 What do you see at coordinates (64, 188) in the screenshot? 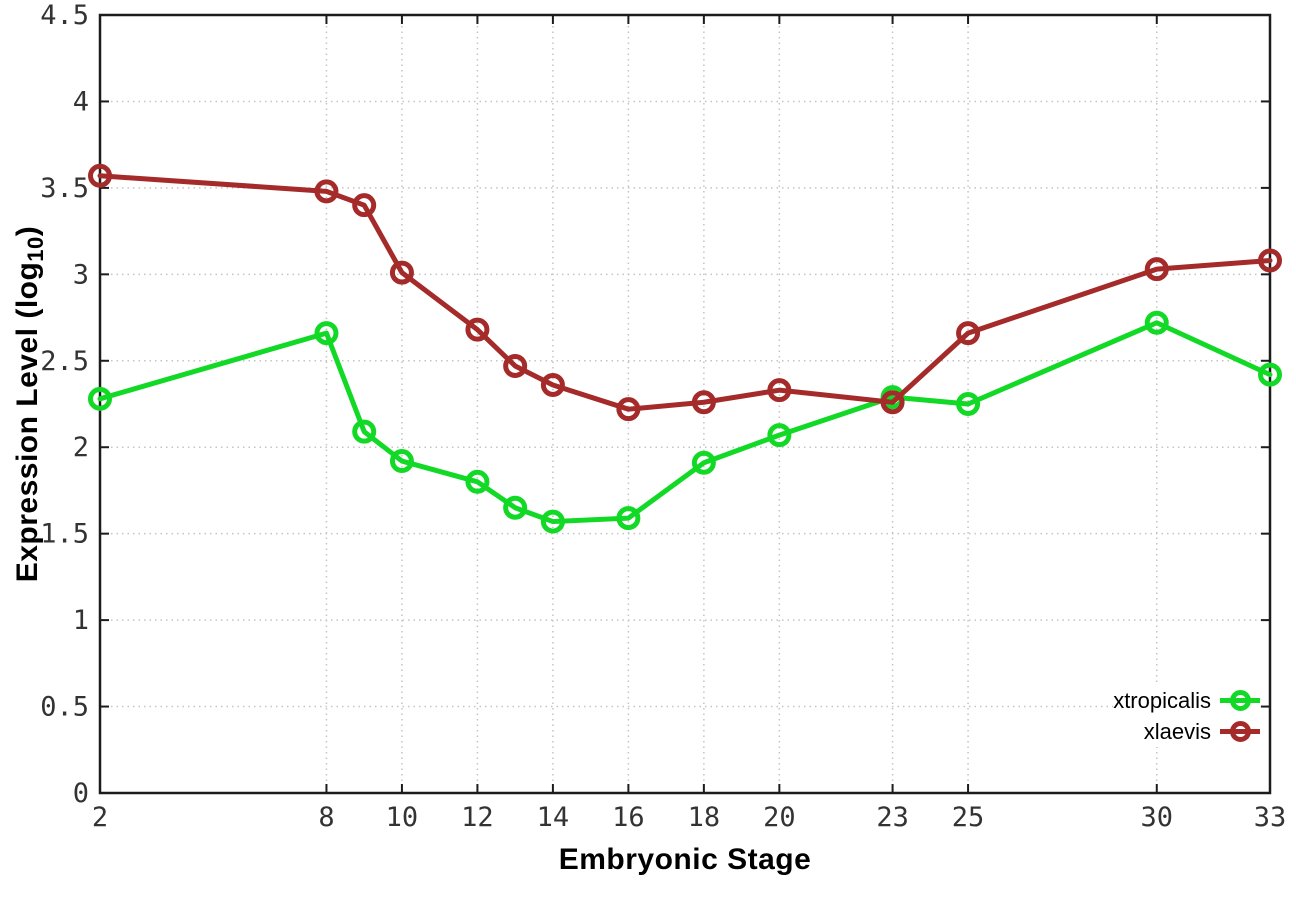
I see `y-tick-label: 3.5` at bounding box center [64, 188].